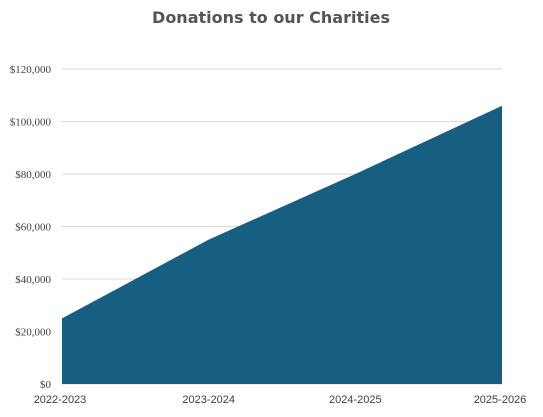 This screenshot has width=543, height=417. I want to click on y-tick-label: $60,000, so click(33, 228).